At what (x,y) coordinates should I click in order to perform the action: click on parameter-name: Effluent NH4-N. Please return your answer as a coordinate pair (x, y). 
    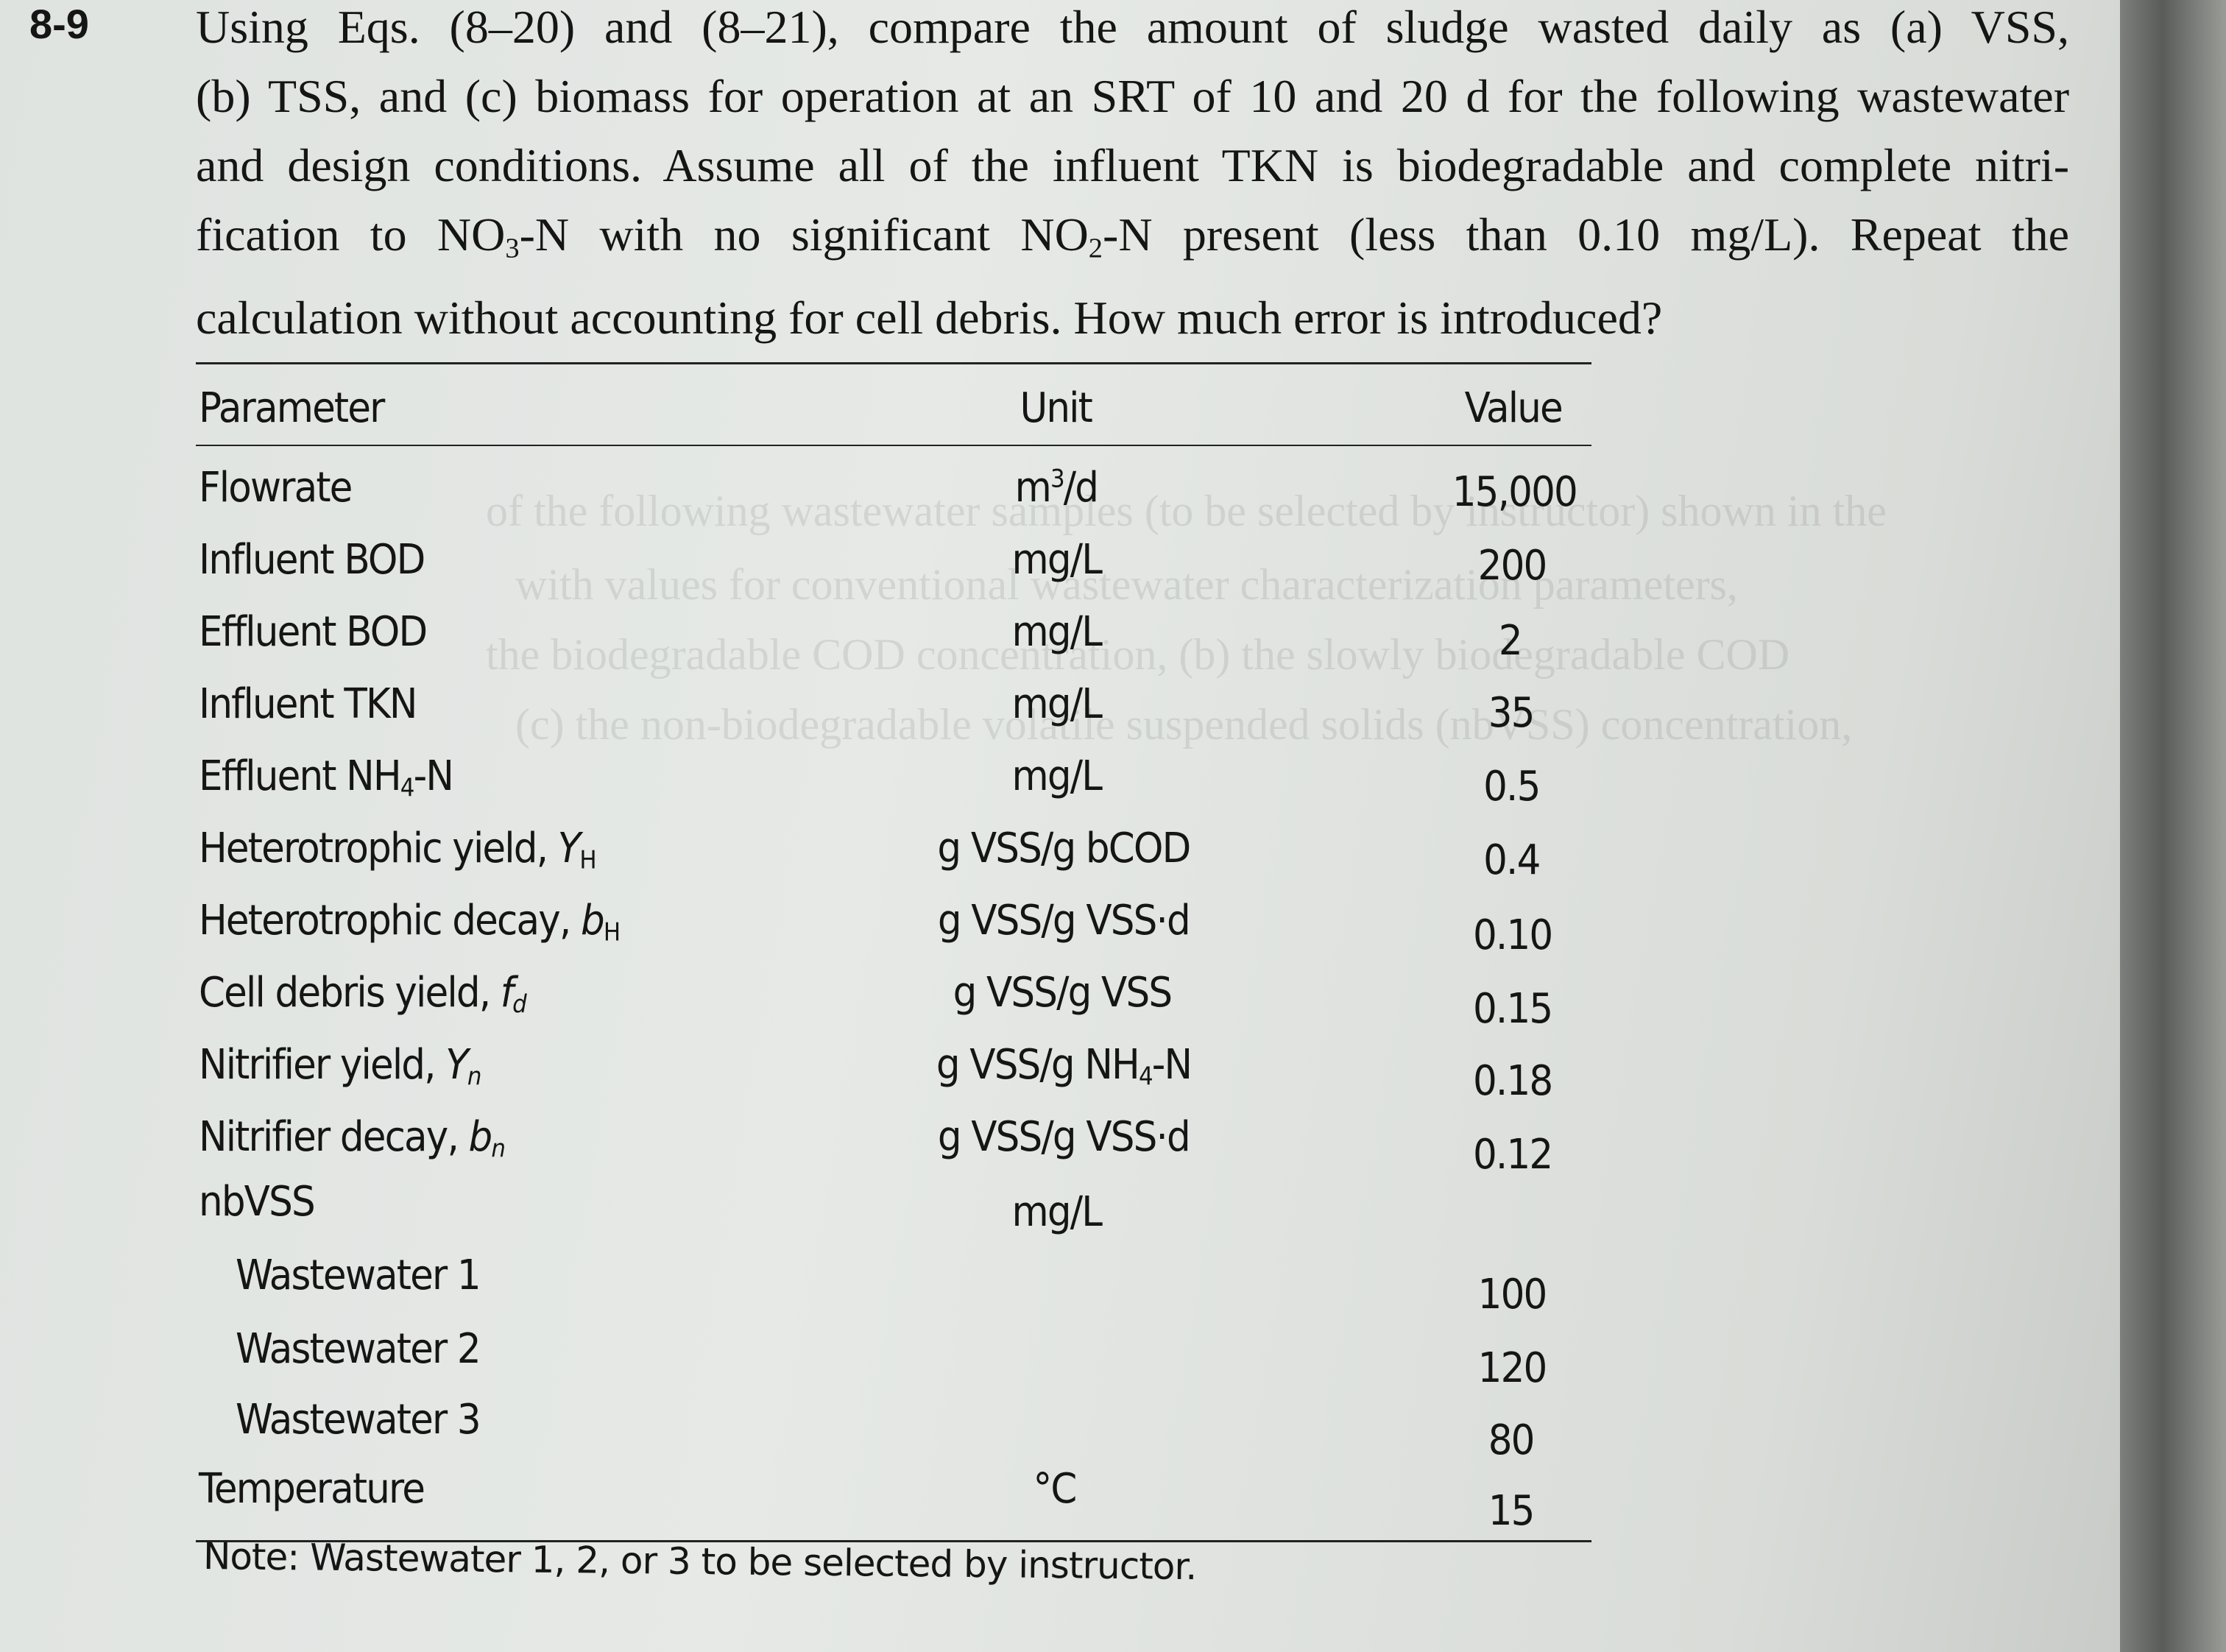
    Looking at the image, I should click on (326, 777).